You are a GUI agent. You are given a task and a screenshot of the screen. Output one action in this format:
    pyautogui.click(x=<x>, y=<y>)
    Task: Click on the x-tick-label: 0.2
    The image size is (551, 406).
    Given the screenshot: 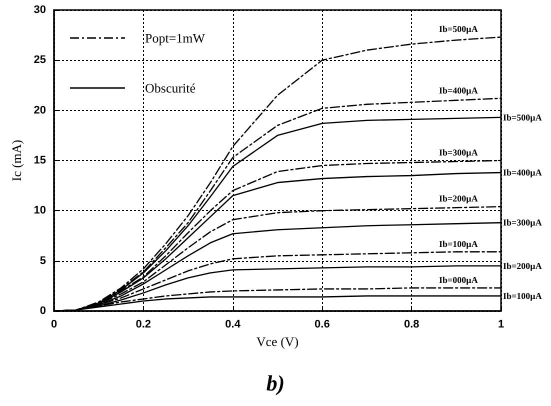 What is the action you would take?
    pyautogui.click(x=144, y=324)
    